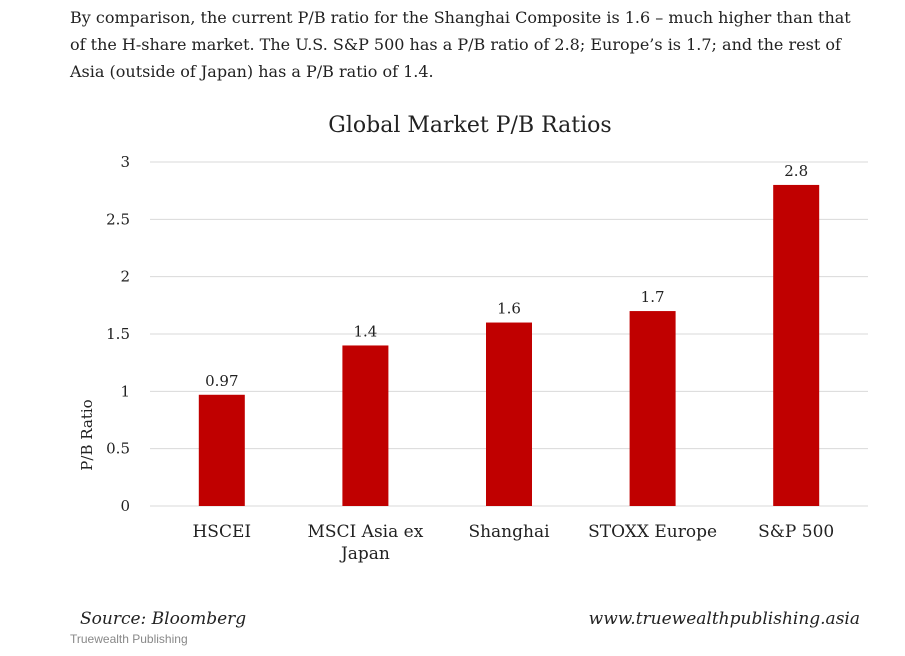 The height and width of the screenshot is (656, 905). Describe the element at coordinates (125, 162) in the screenshot. I see `y-tick-label: 3` at that location.